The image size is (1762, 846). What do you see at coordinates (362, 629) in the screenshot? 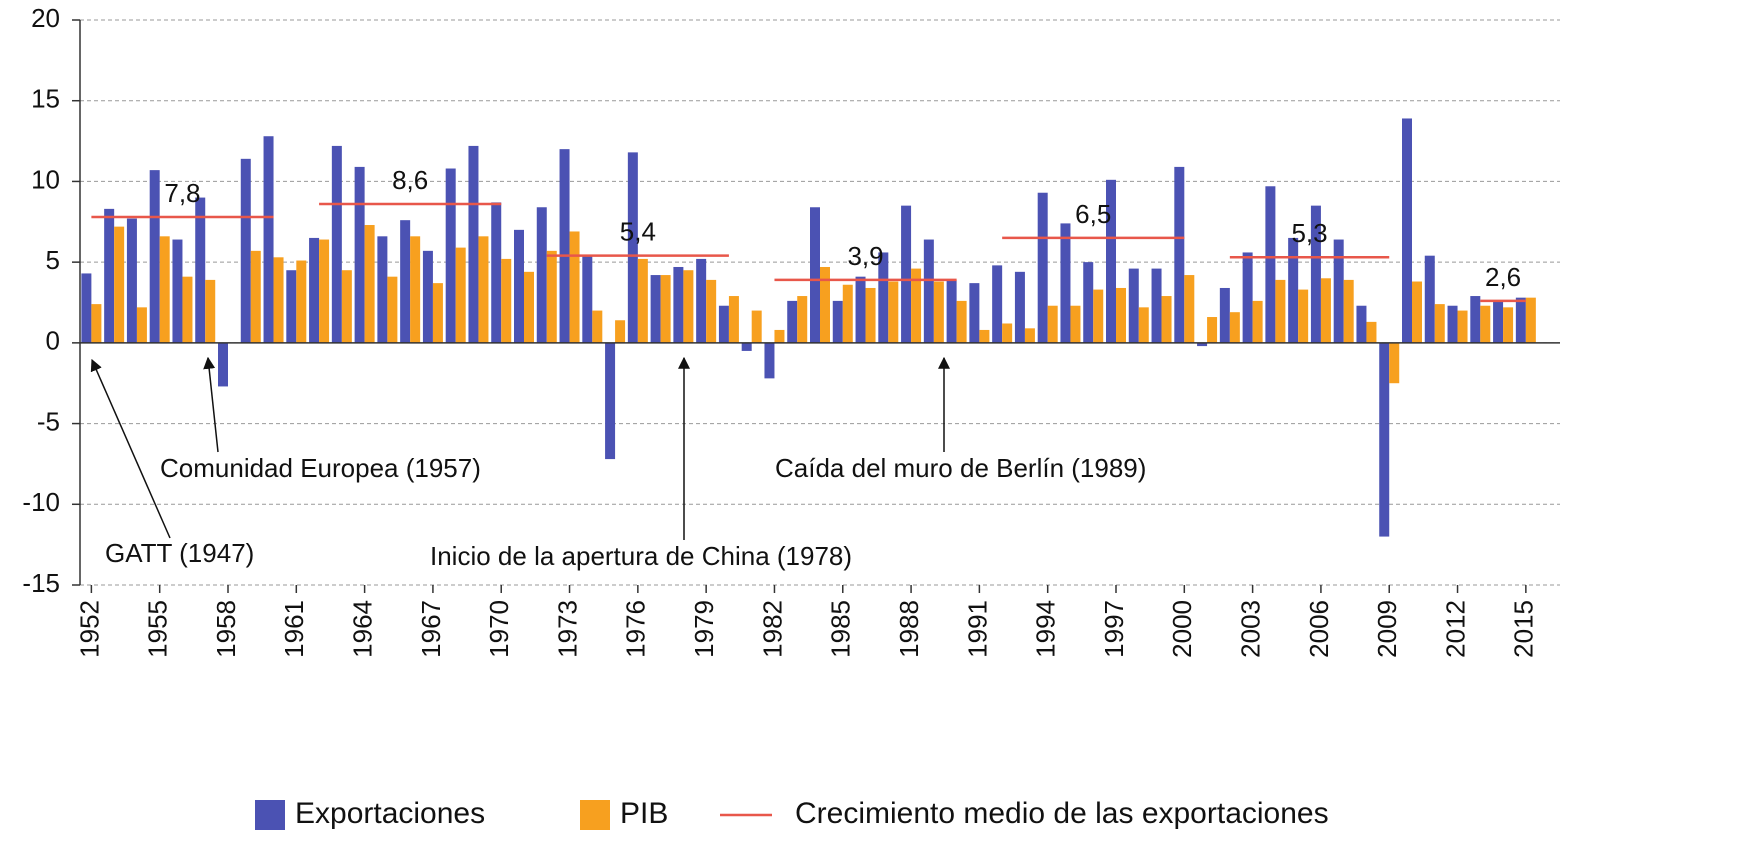
I see `x-tick-label: 1964` at bounding box center [362, 629].